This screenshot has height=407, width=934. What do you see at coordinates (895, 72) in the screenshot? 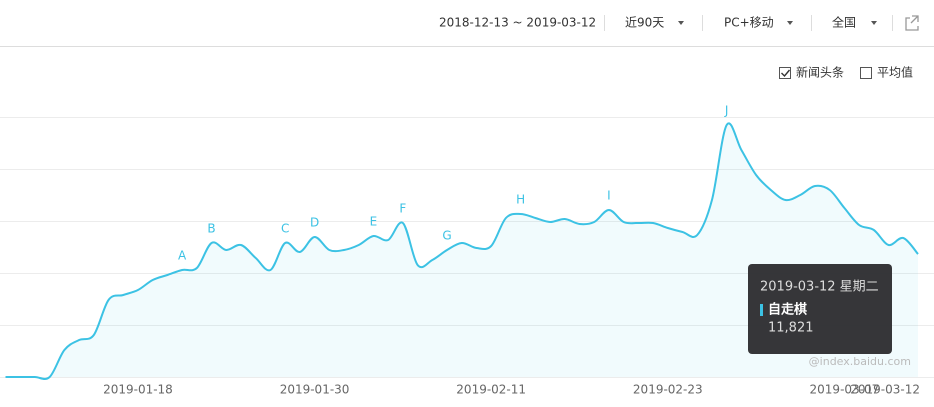
I see `option-label: 平均值` at bounding box center [895, 72].